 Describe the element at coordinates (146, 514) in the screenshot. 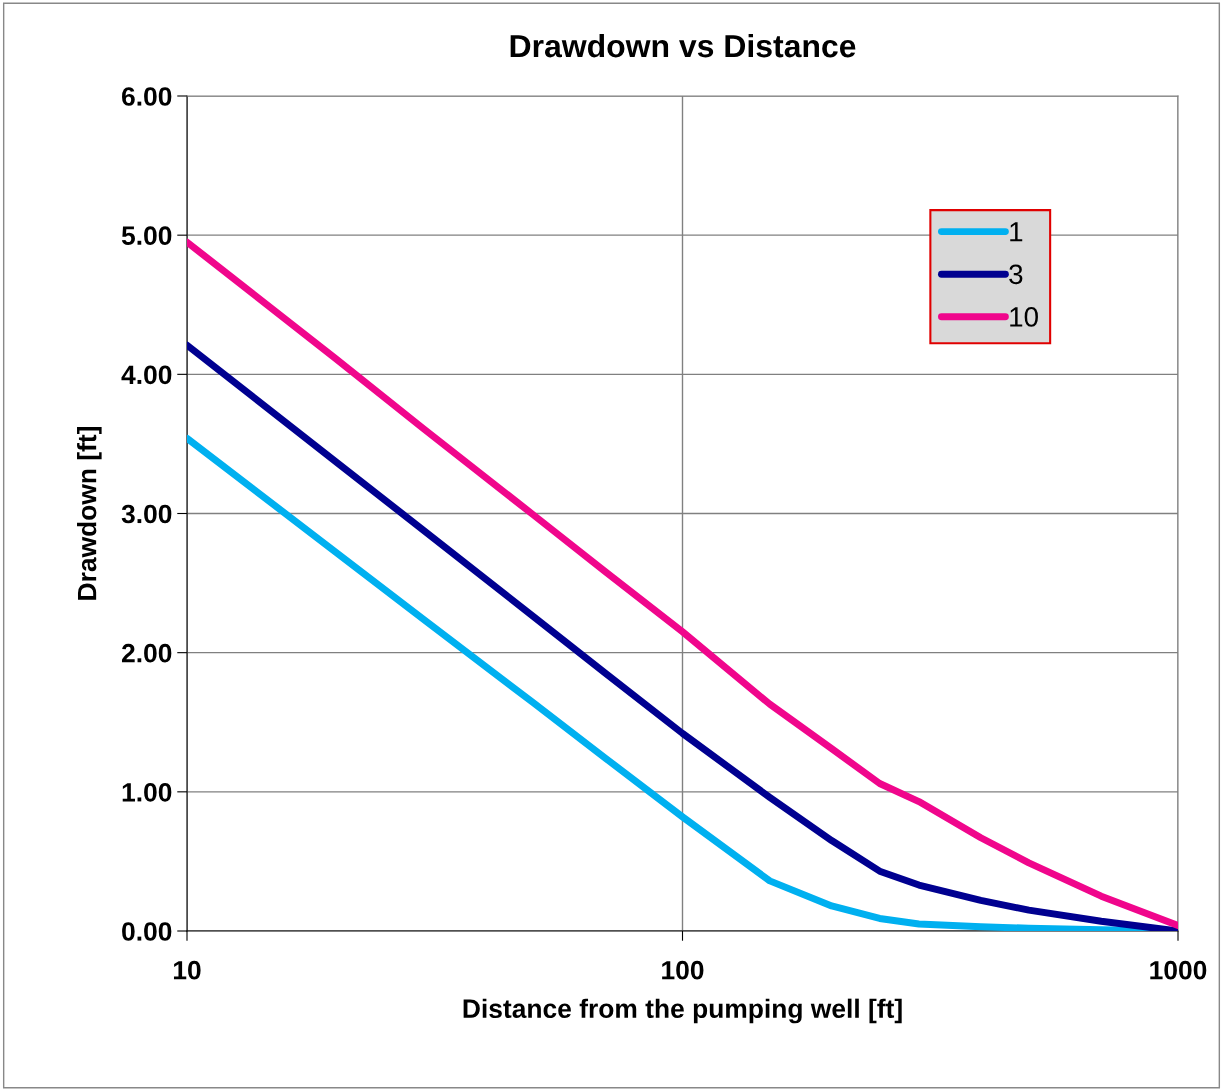

I see `y-tick-label: 3.00` at that location.